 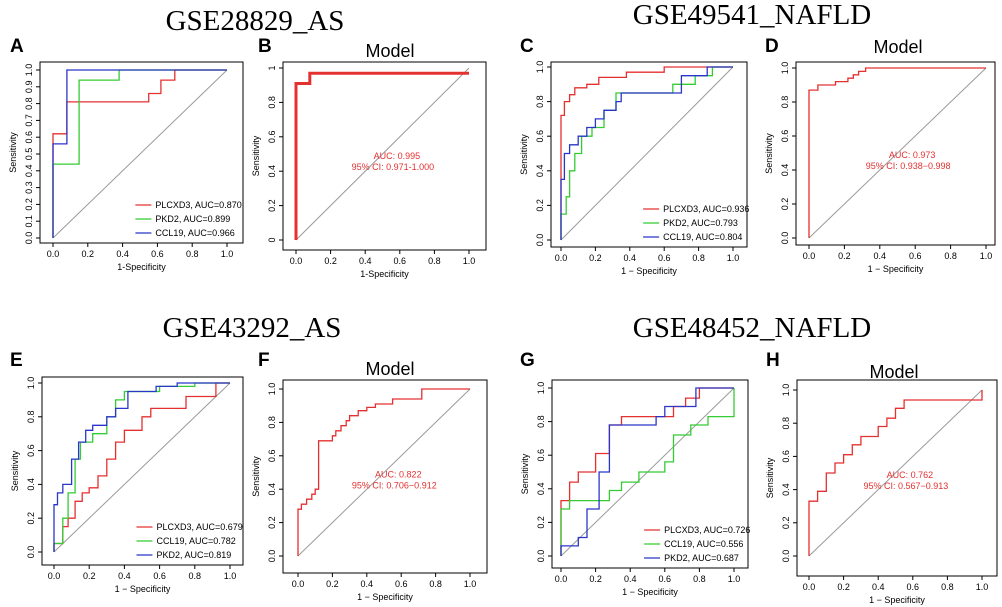 What do you see at coordinates (893, 372) in the screenshot?
I see `model-title-h: Model` at bounding box center [893, 372].